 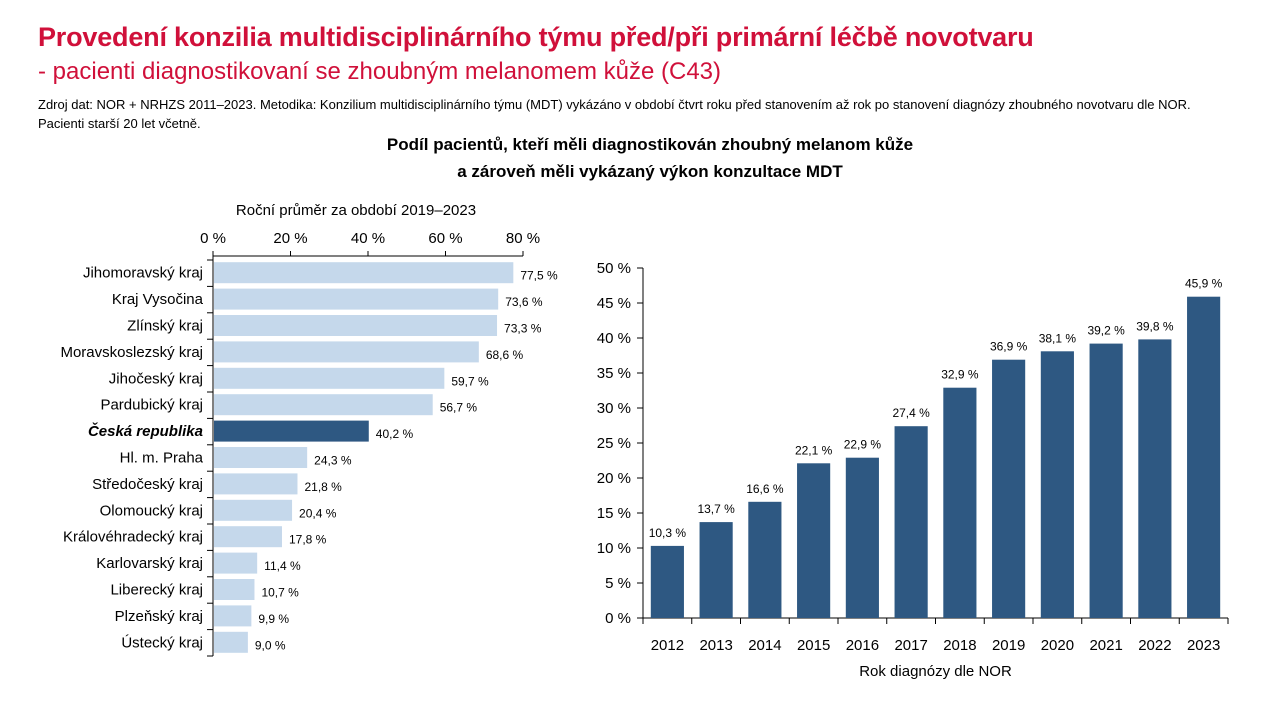 What do you see at coordinates (1009, 347) in the screenshot?
I see `vbar-value-label: 36,9 %` at bounding box center [1009, 347].